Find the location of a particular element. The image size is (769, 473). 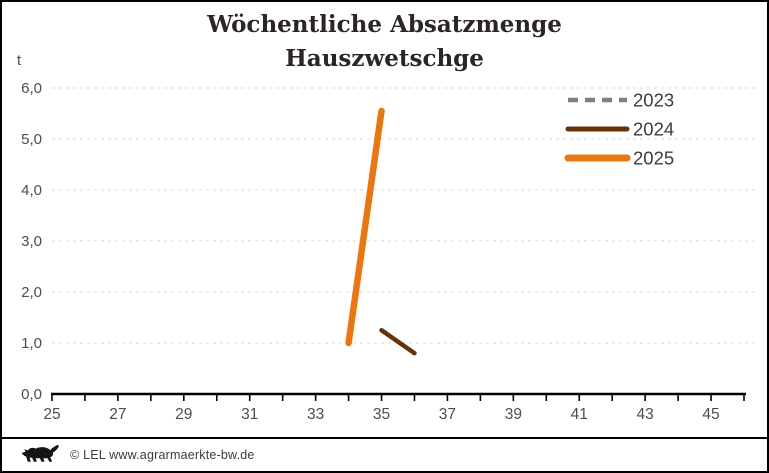

y-tick-label: 2,0 is located at coordinates (31, 292).